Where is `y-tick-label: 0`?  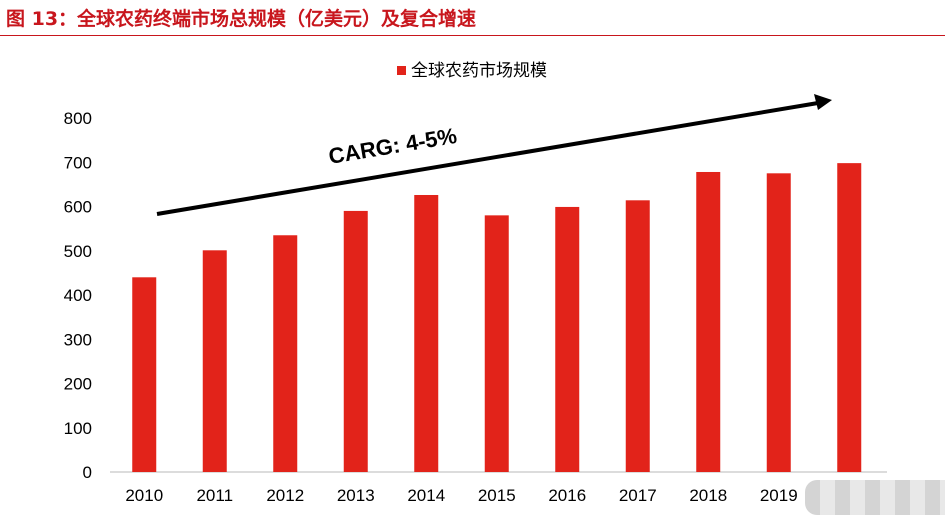 y-tick-label: 0 is located at coordinates (87, 472).